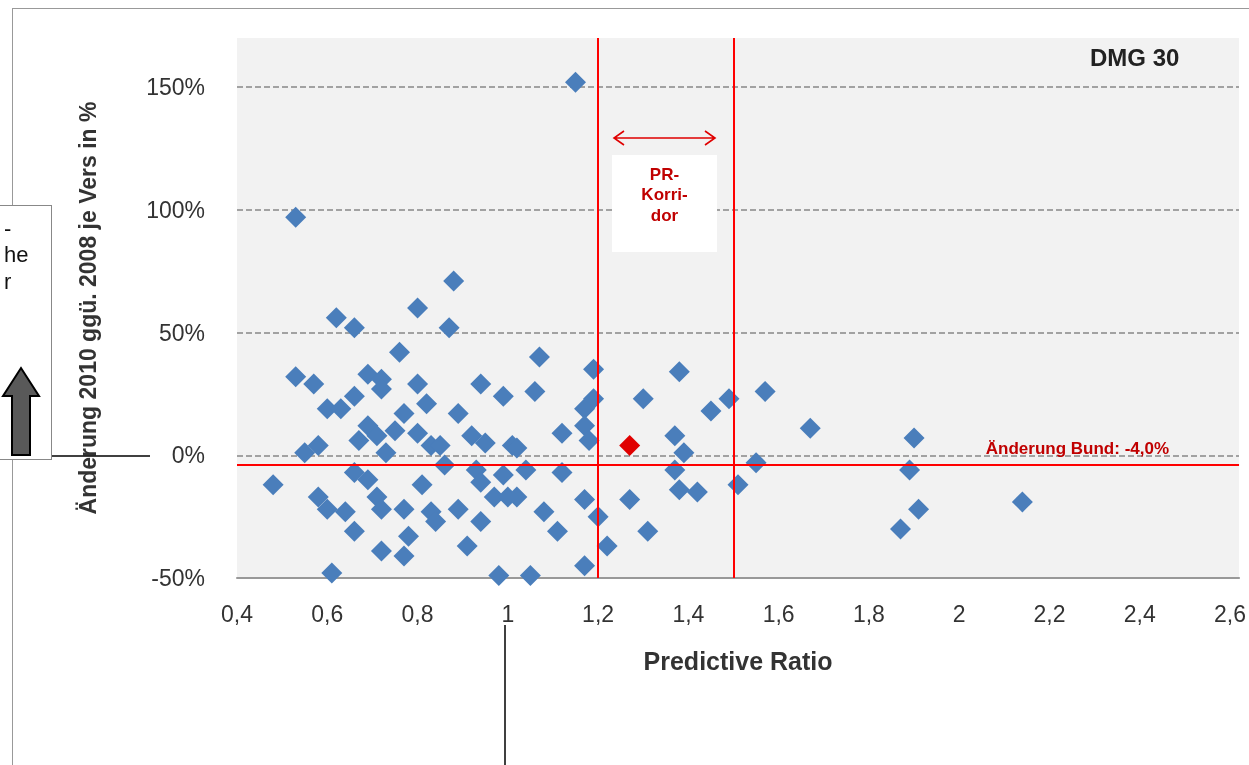  Describe the element at coordinates (87, 308) in the screenshot. I see `y-axis-title: Änderung 2010 ggü. 2008 je Vers in %` at that location.